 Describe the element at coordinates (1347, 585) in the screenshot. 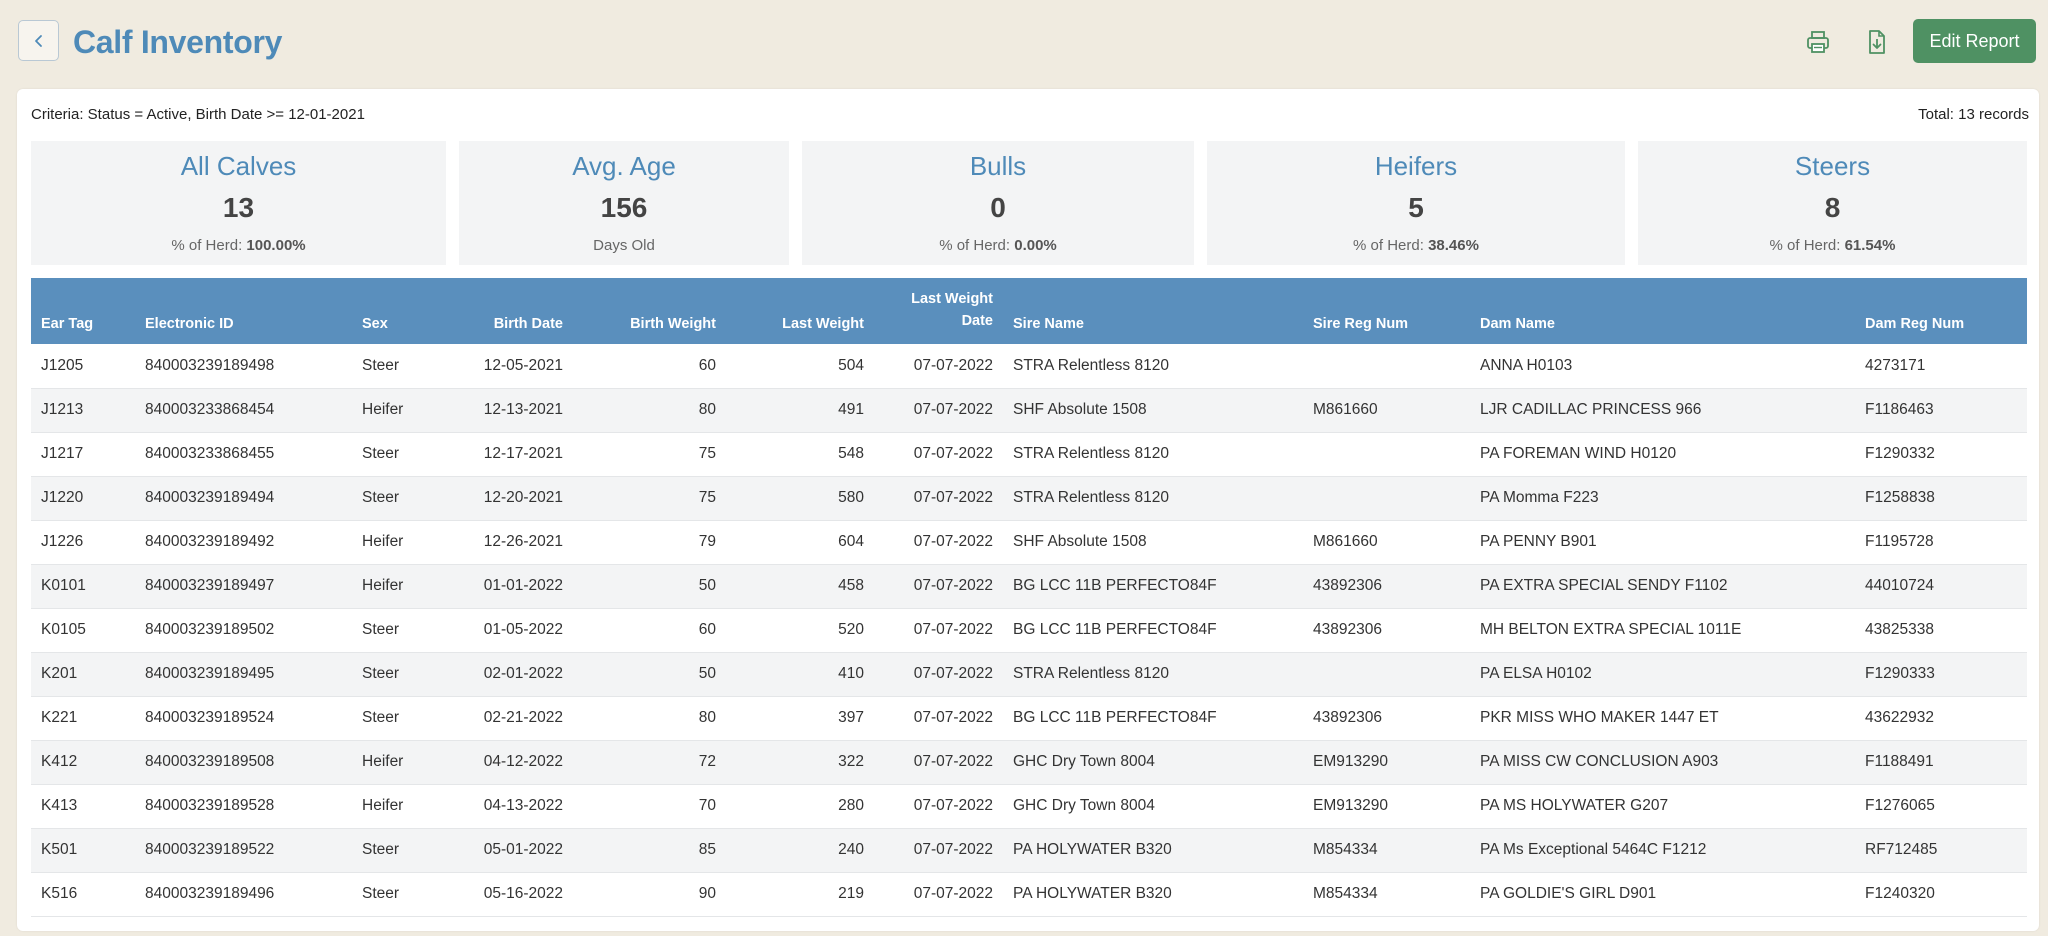

I see `cell-sire-reg: 43892306` at that location.